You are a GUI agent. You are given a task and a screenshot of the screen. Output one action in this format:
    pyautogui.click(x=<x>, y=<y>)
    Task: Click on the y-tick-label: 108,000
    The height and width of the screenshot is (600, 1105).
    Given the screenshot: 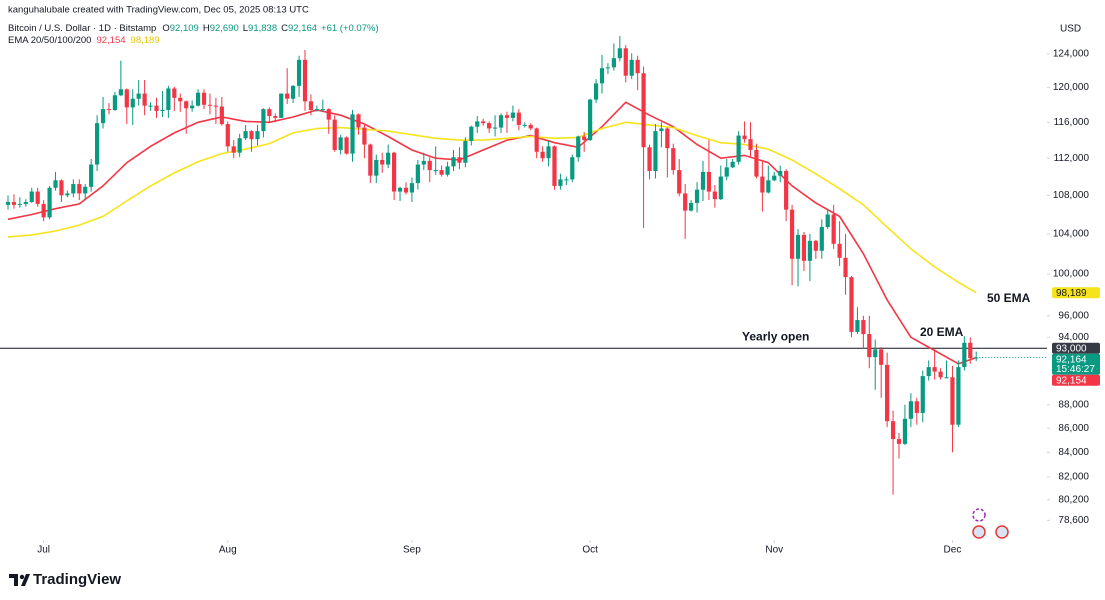 What is the action you would take?
    pyautogui.click(x=1071, y=195)
    